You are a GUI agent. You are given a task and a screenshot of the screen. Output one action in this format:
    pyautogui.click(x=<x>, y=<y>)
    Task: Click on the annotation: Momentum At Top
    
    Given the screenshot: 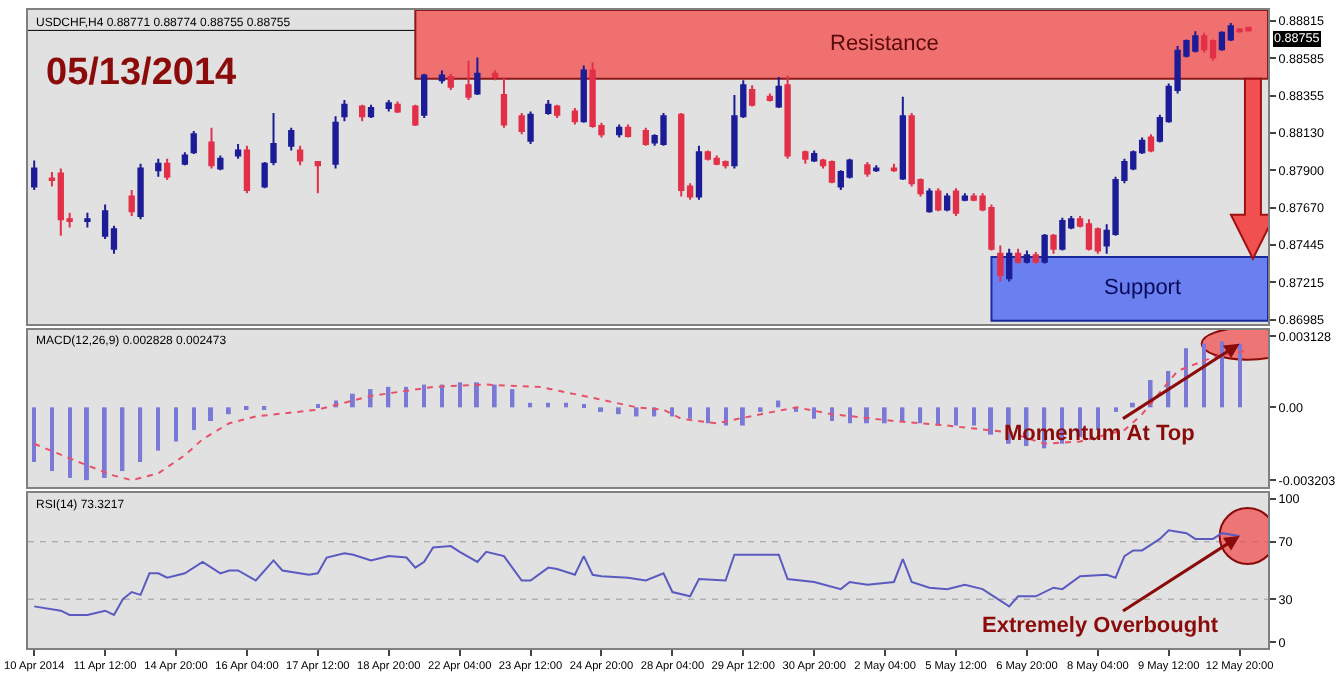 What is the action you would take?
    pyautogui.click(x=1100, y=434)
    